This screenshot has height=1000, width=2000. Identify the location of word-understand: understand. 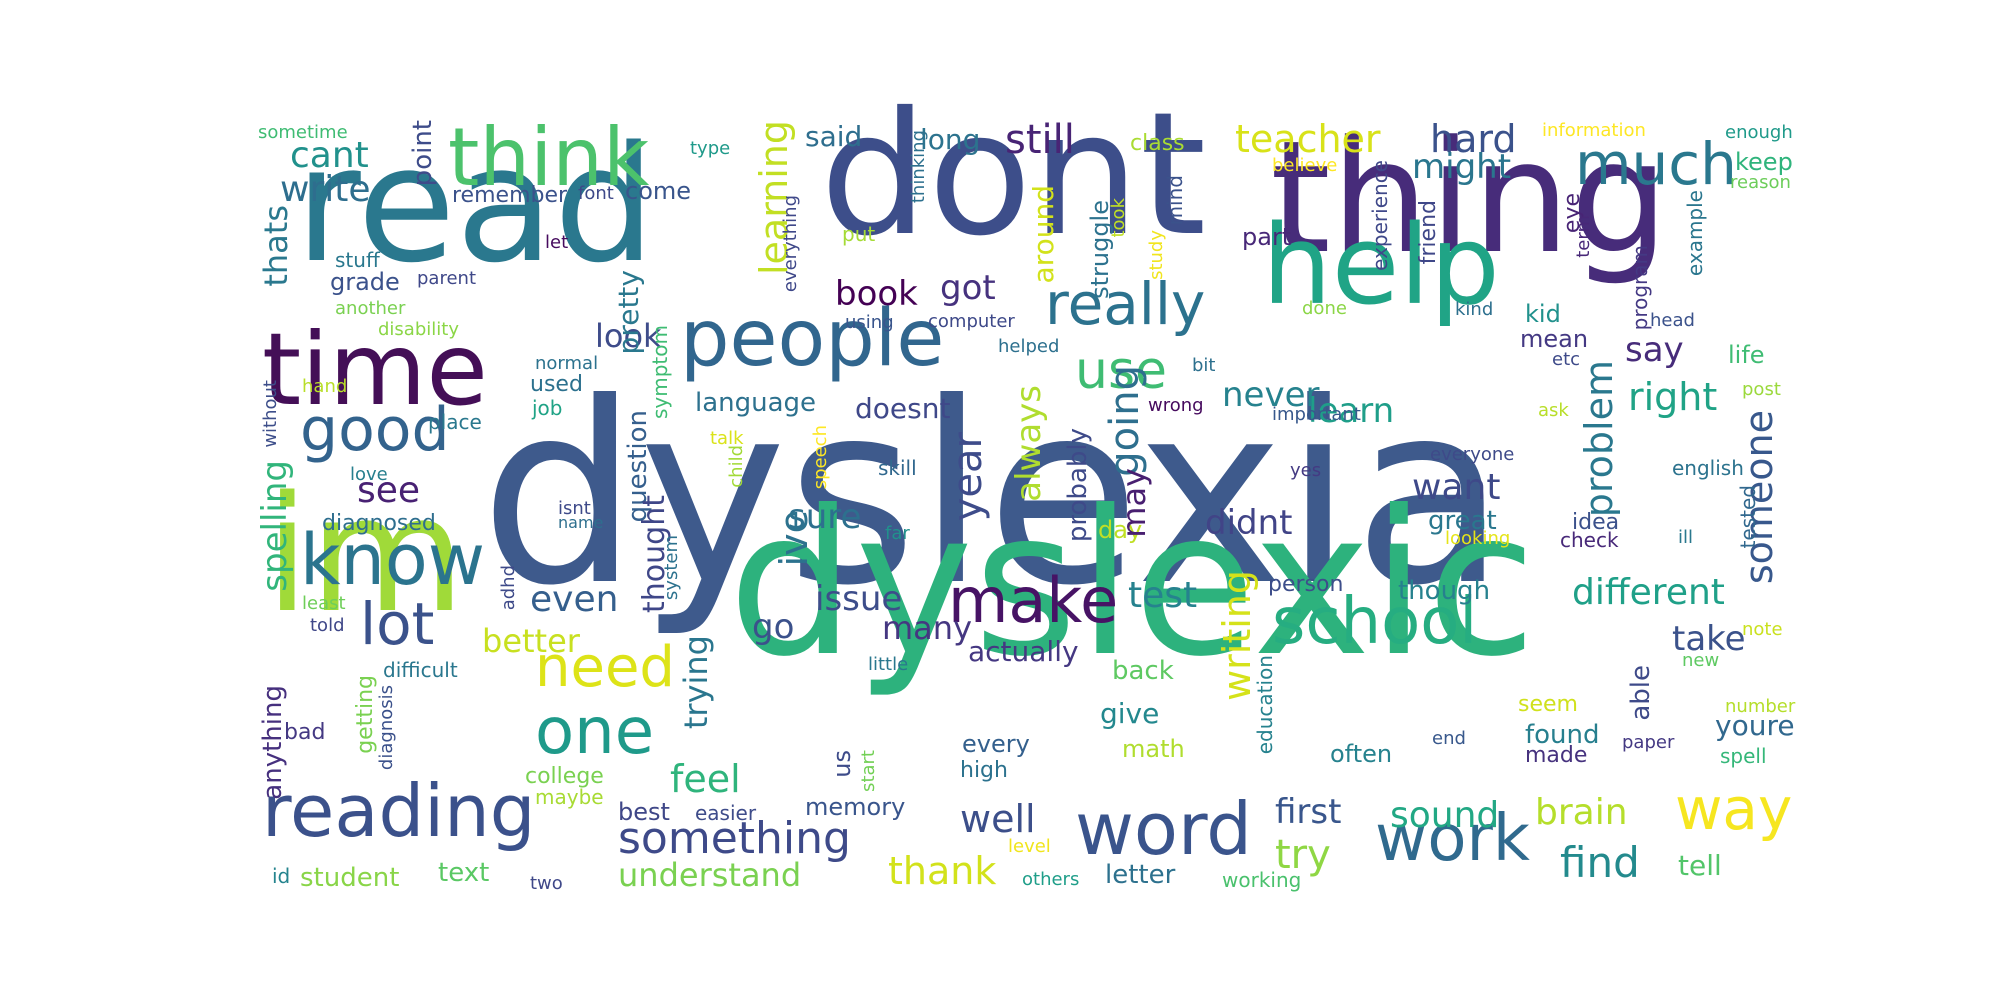
(710, 875).